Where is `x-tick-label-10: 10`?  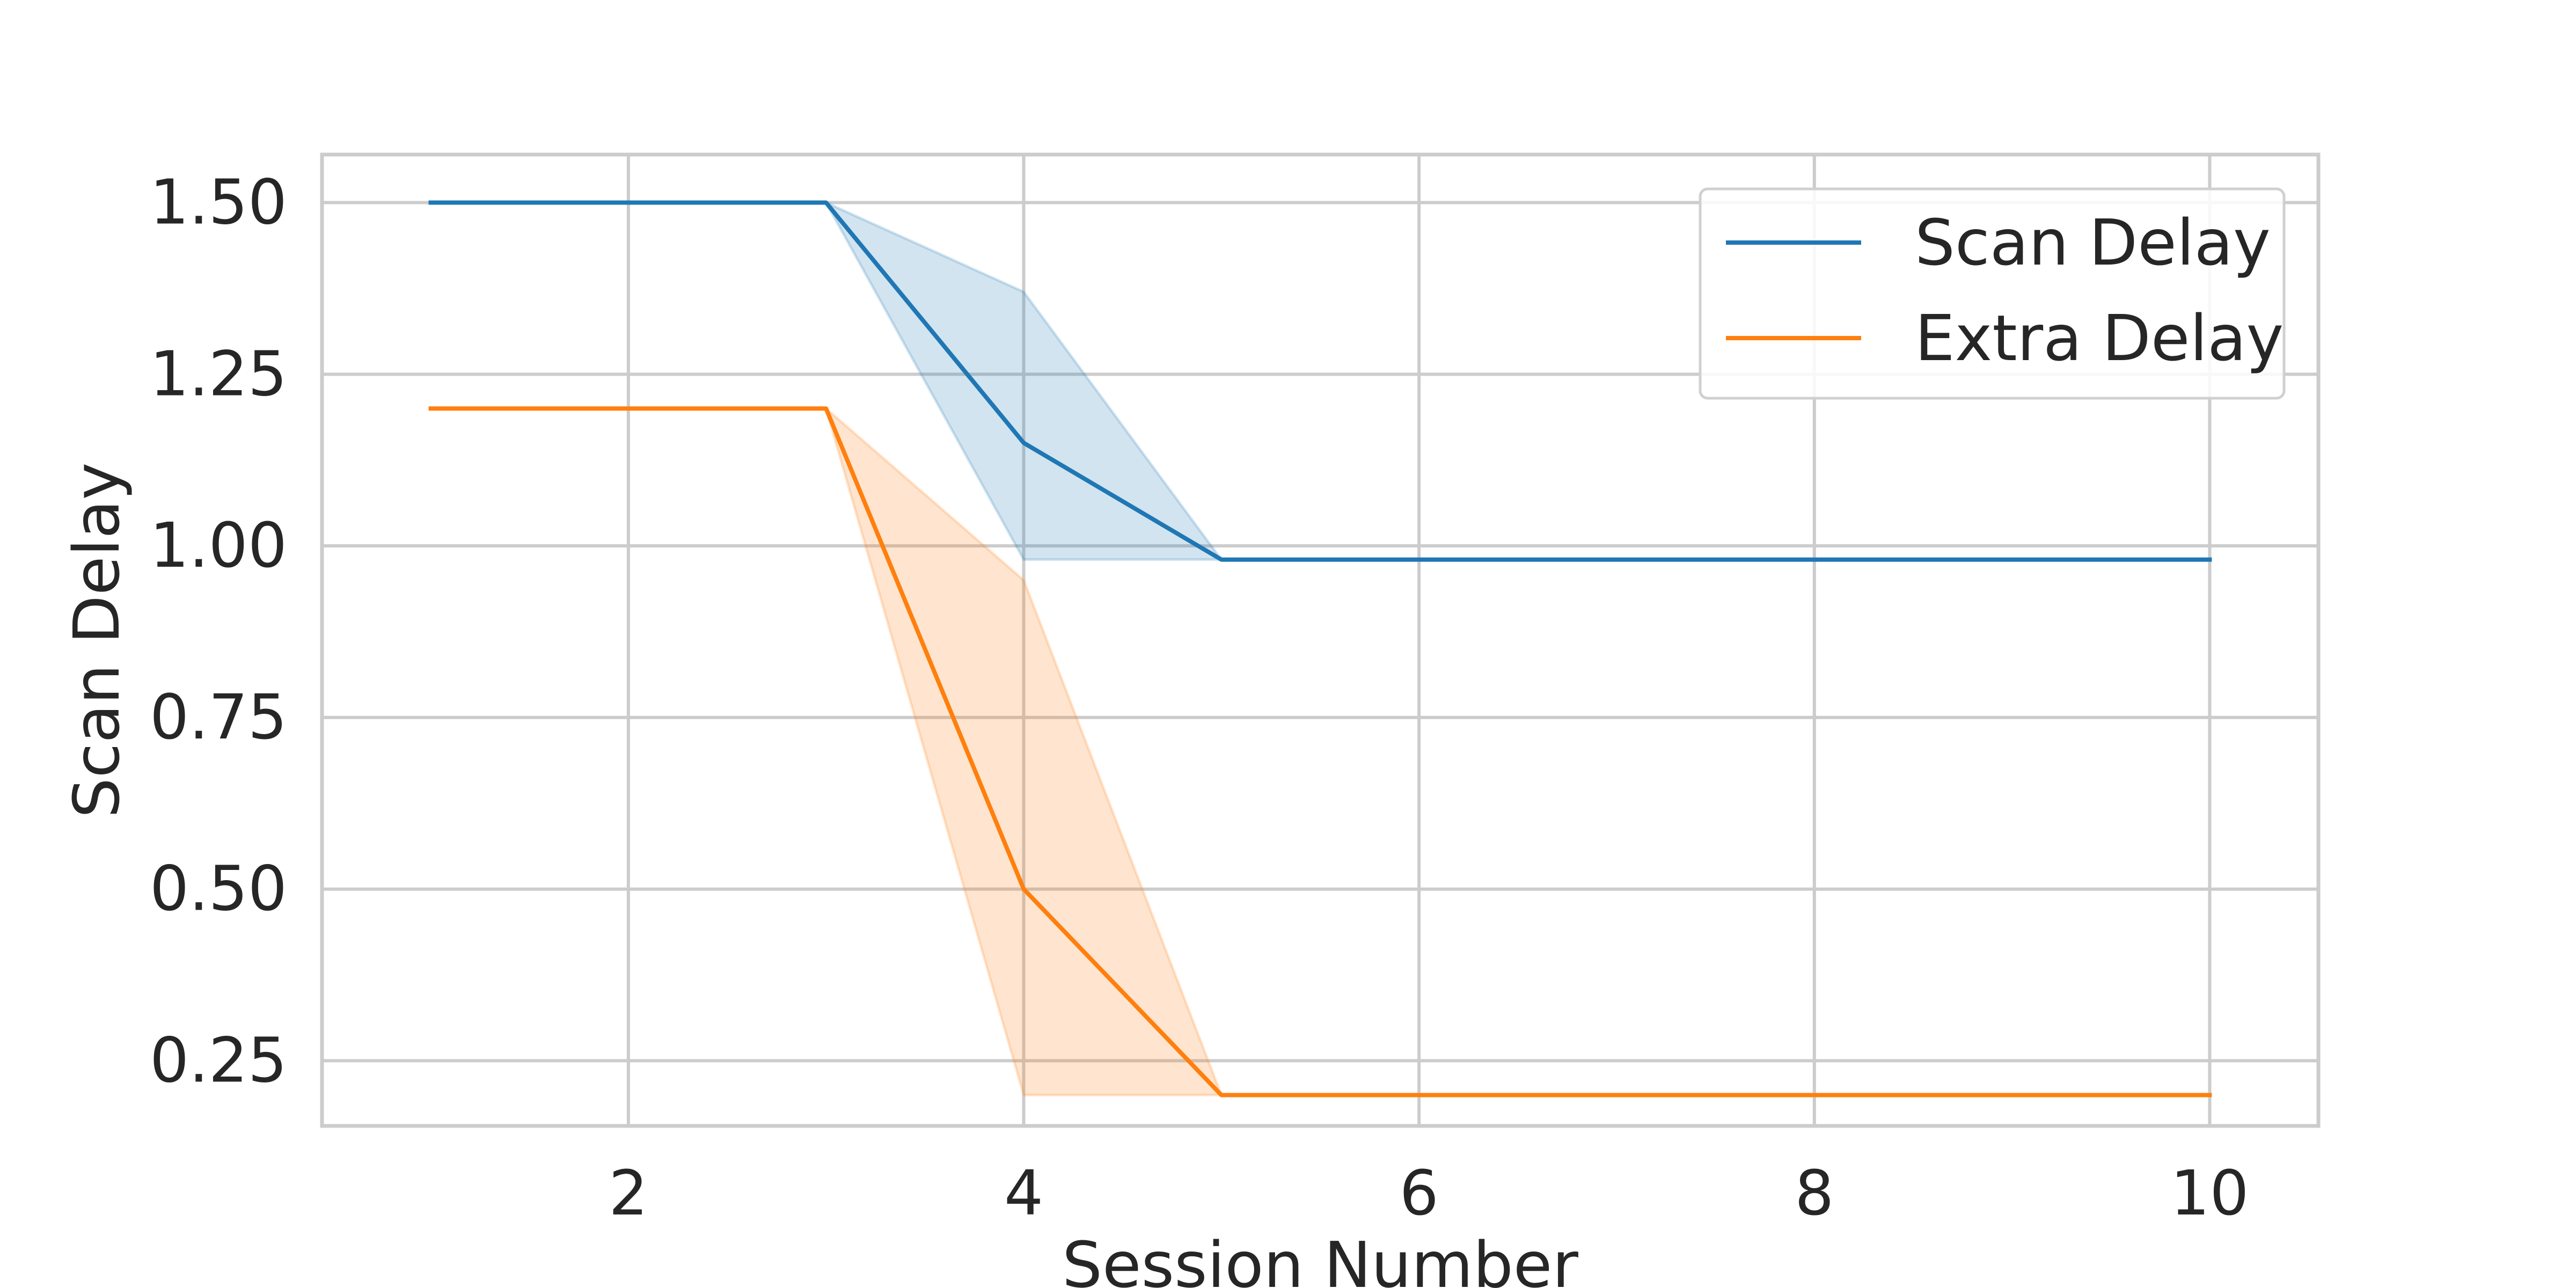 x-tick-label-10: 10 is located at coordinates (2209, 1194).